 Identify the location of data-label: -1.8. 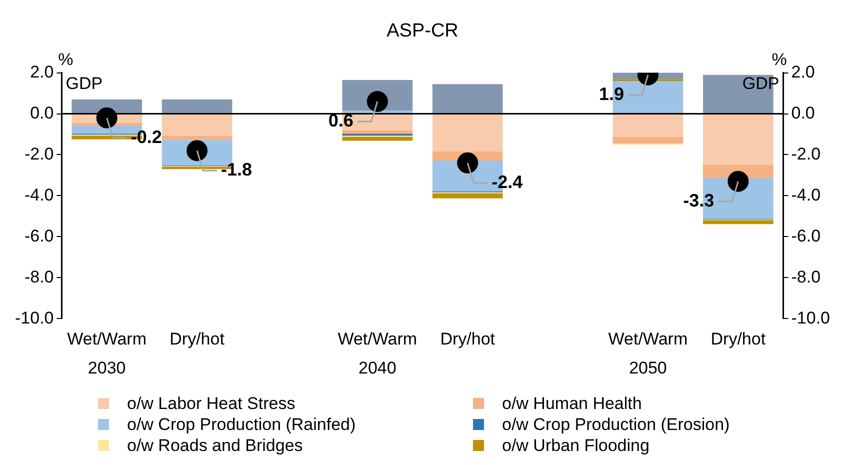
(236, 170).